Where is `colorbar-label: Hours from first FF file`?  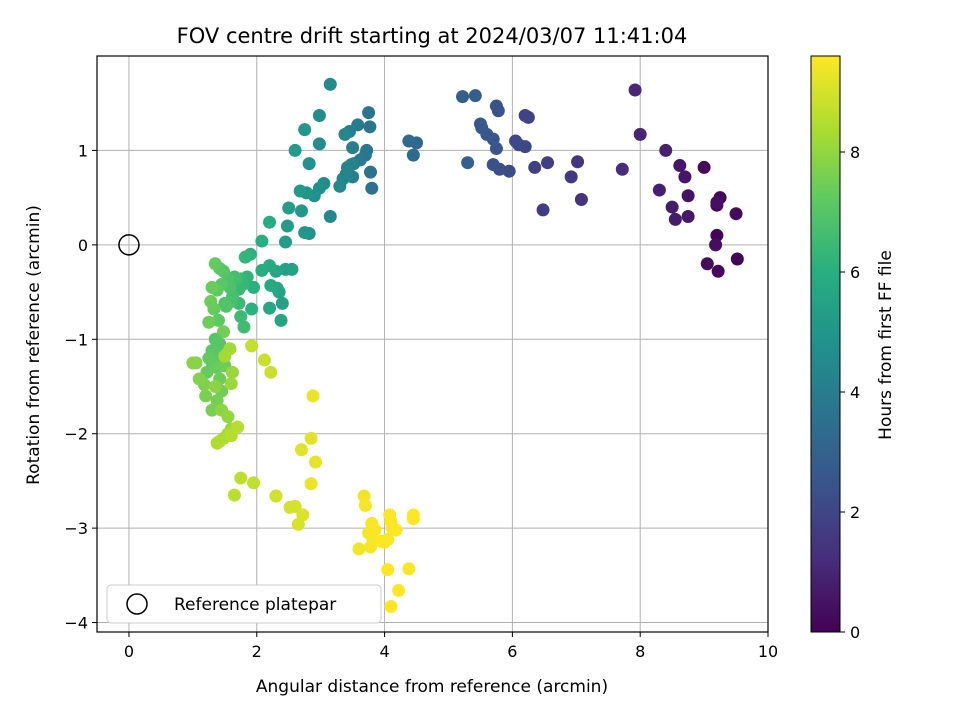
colorbar-label: Hours from first FF file is located at coordinates (886, 345).